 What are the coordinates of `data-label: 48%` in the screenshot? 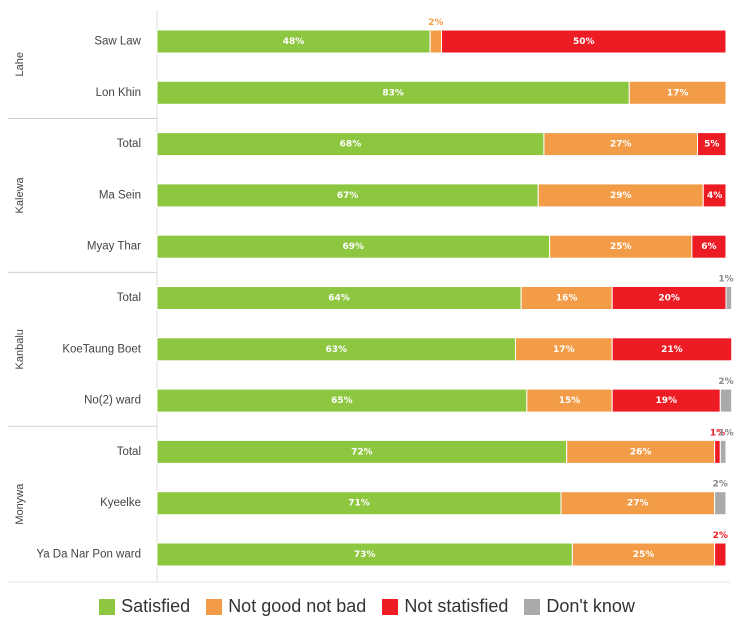 It's located at (294, 42).